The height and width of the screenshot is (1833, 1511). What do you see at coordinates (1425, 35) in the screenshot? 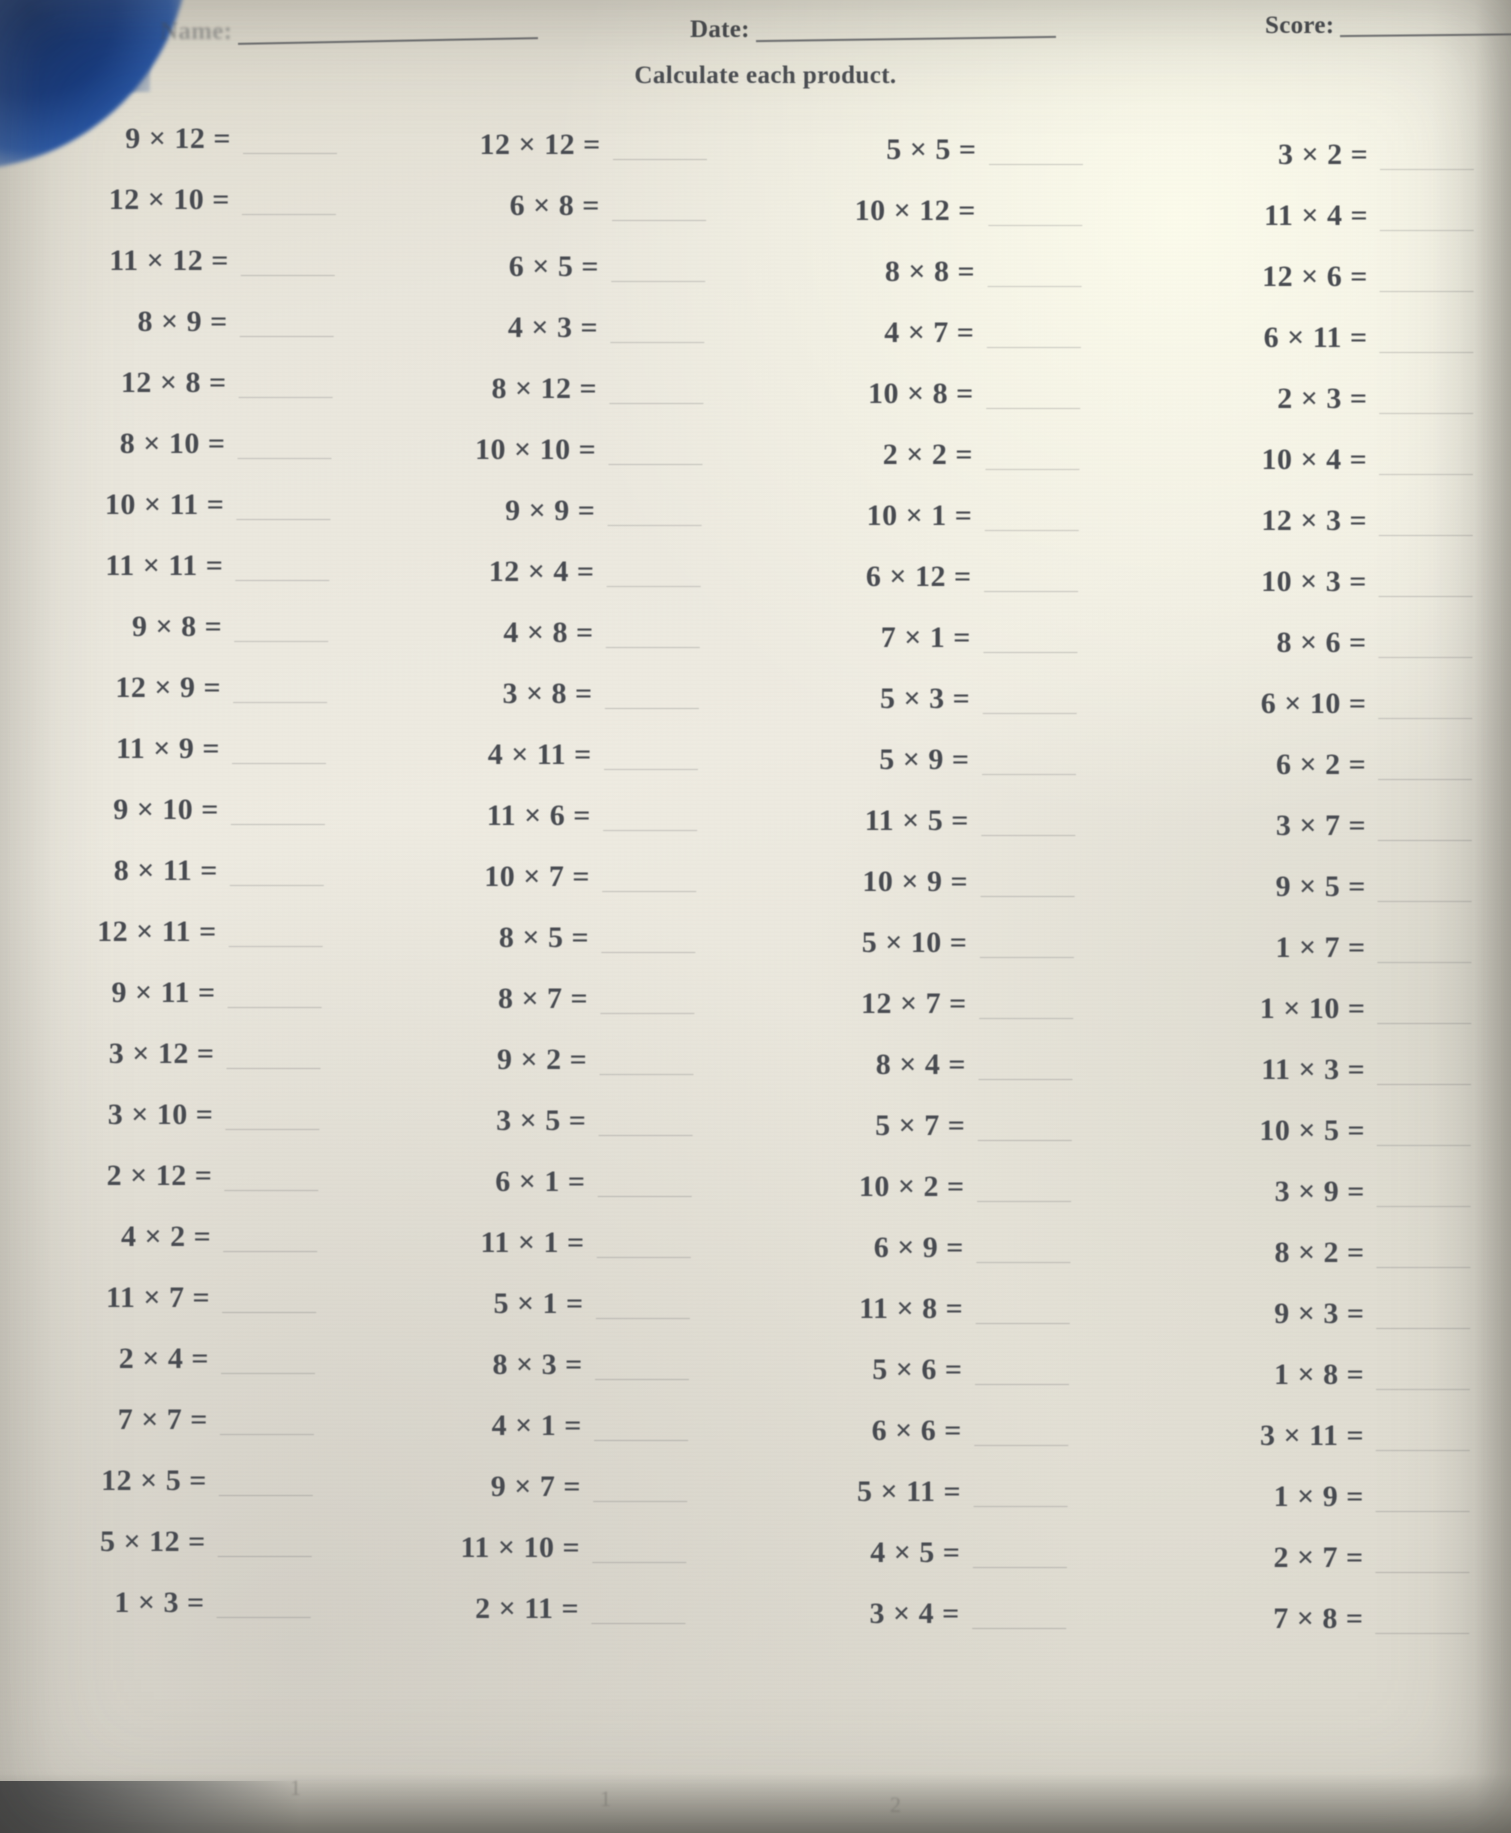
I see `score-write-line` at bounding box center [1425, 35].